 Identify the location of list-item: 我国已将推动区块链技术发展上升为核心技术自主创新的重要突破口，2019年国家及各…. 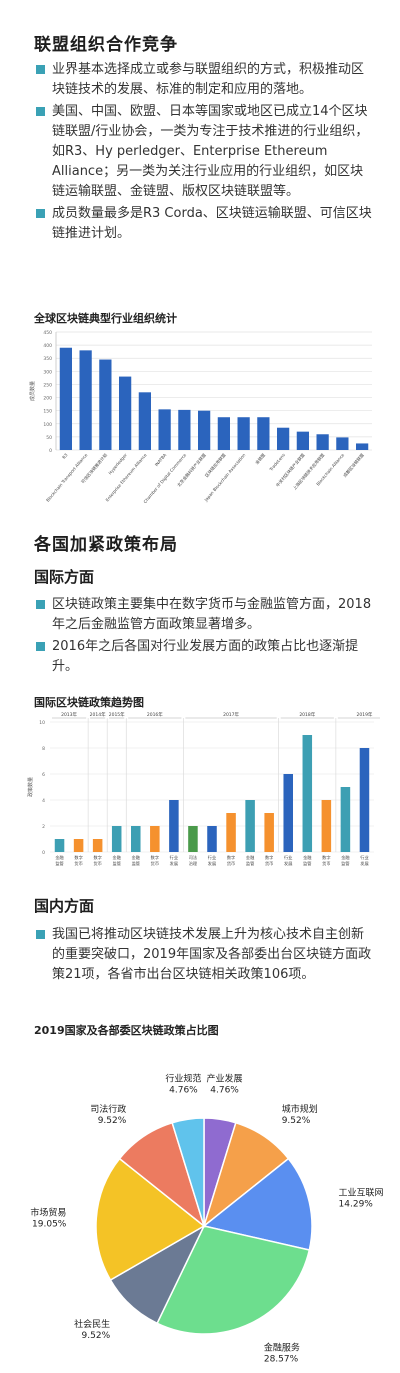
(204, 955).